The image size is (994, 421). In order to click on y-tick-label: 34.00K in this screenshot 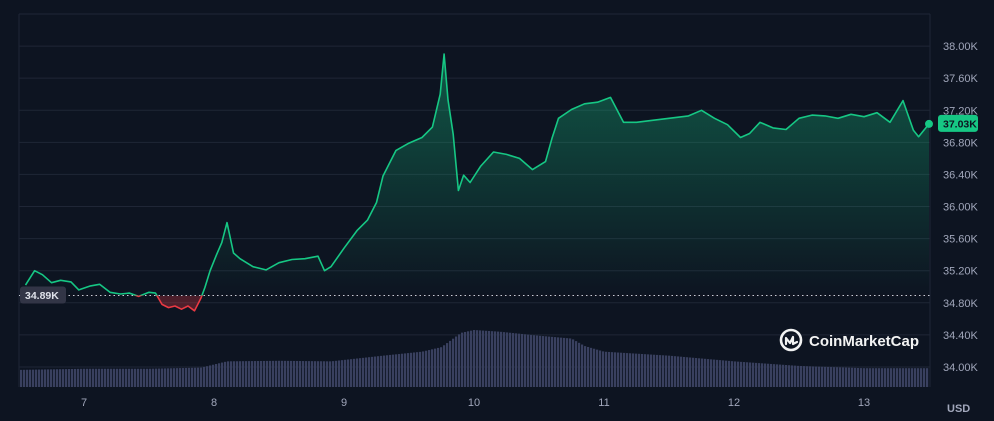, I will do `click(961, 368)`.